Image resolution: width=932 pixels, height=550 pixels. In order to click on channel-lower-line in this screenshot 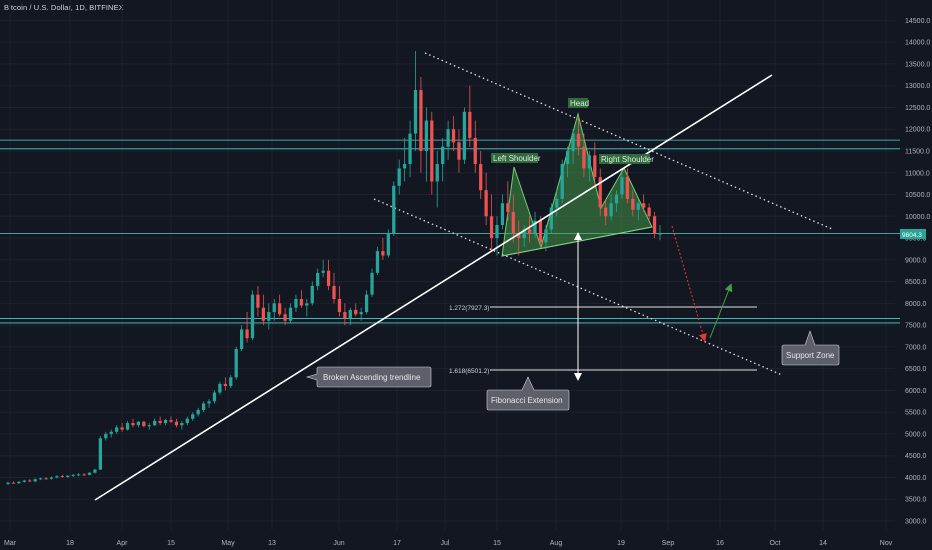, I will do `click(578, 287)`.